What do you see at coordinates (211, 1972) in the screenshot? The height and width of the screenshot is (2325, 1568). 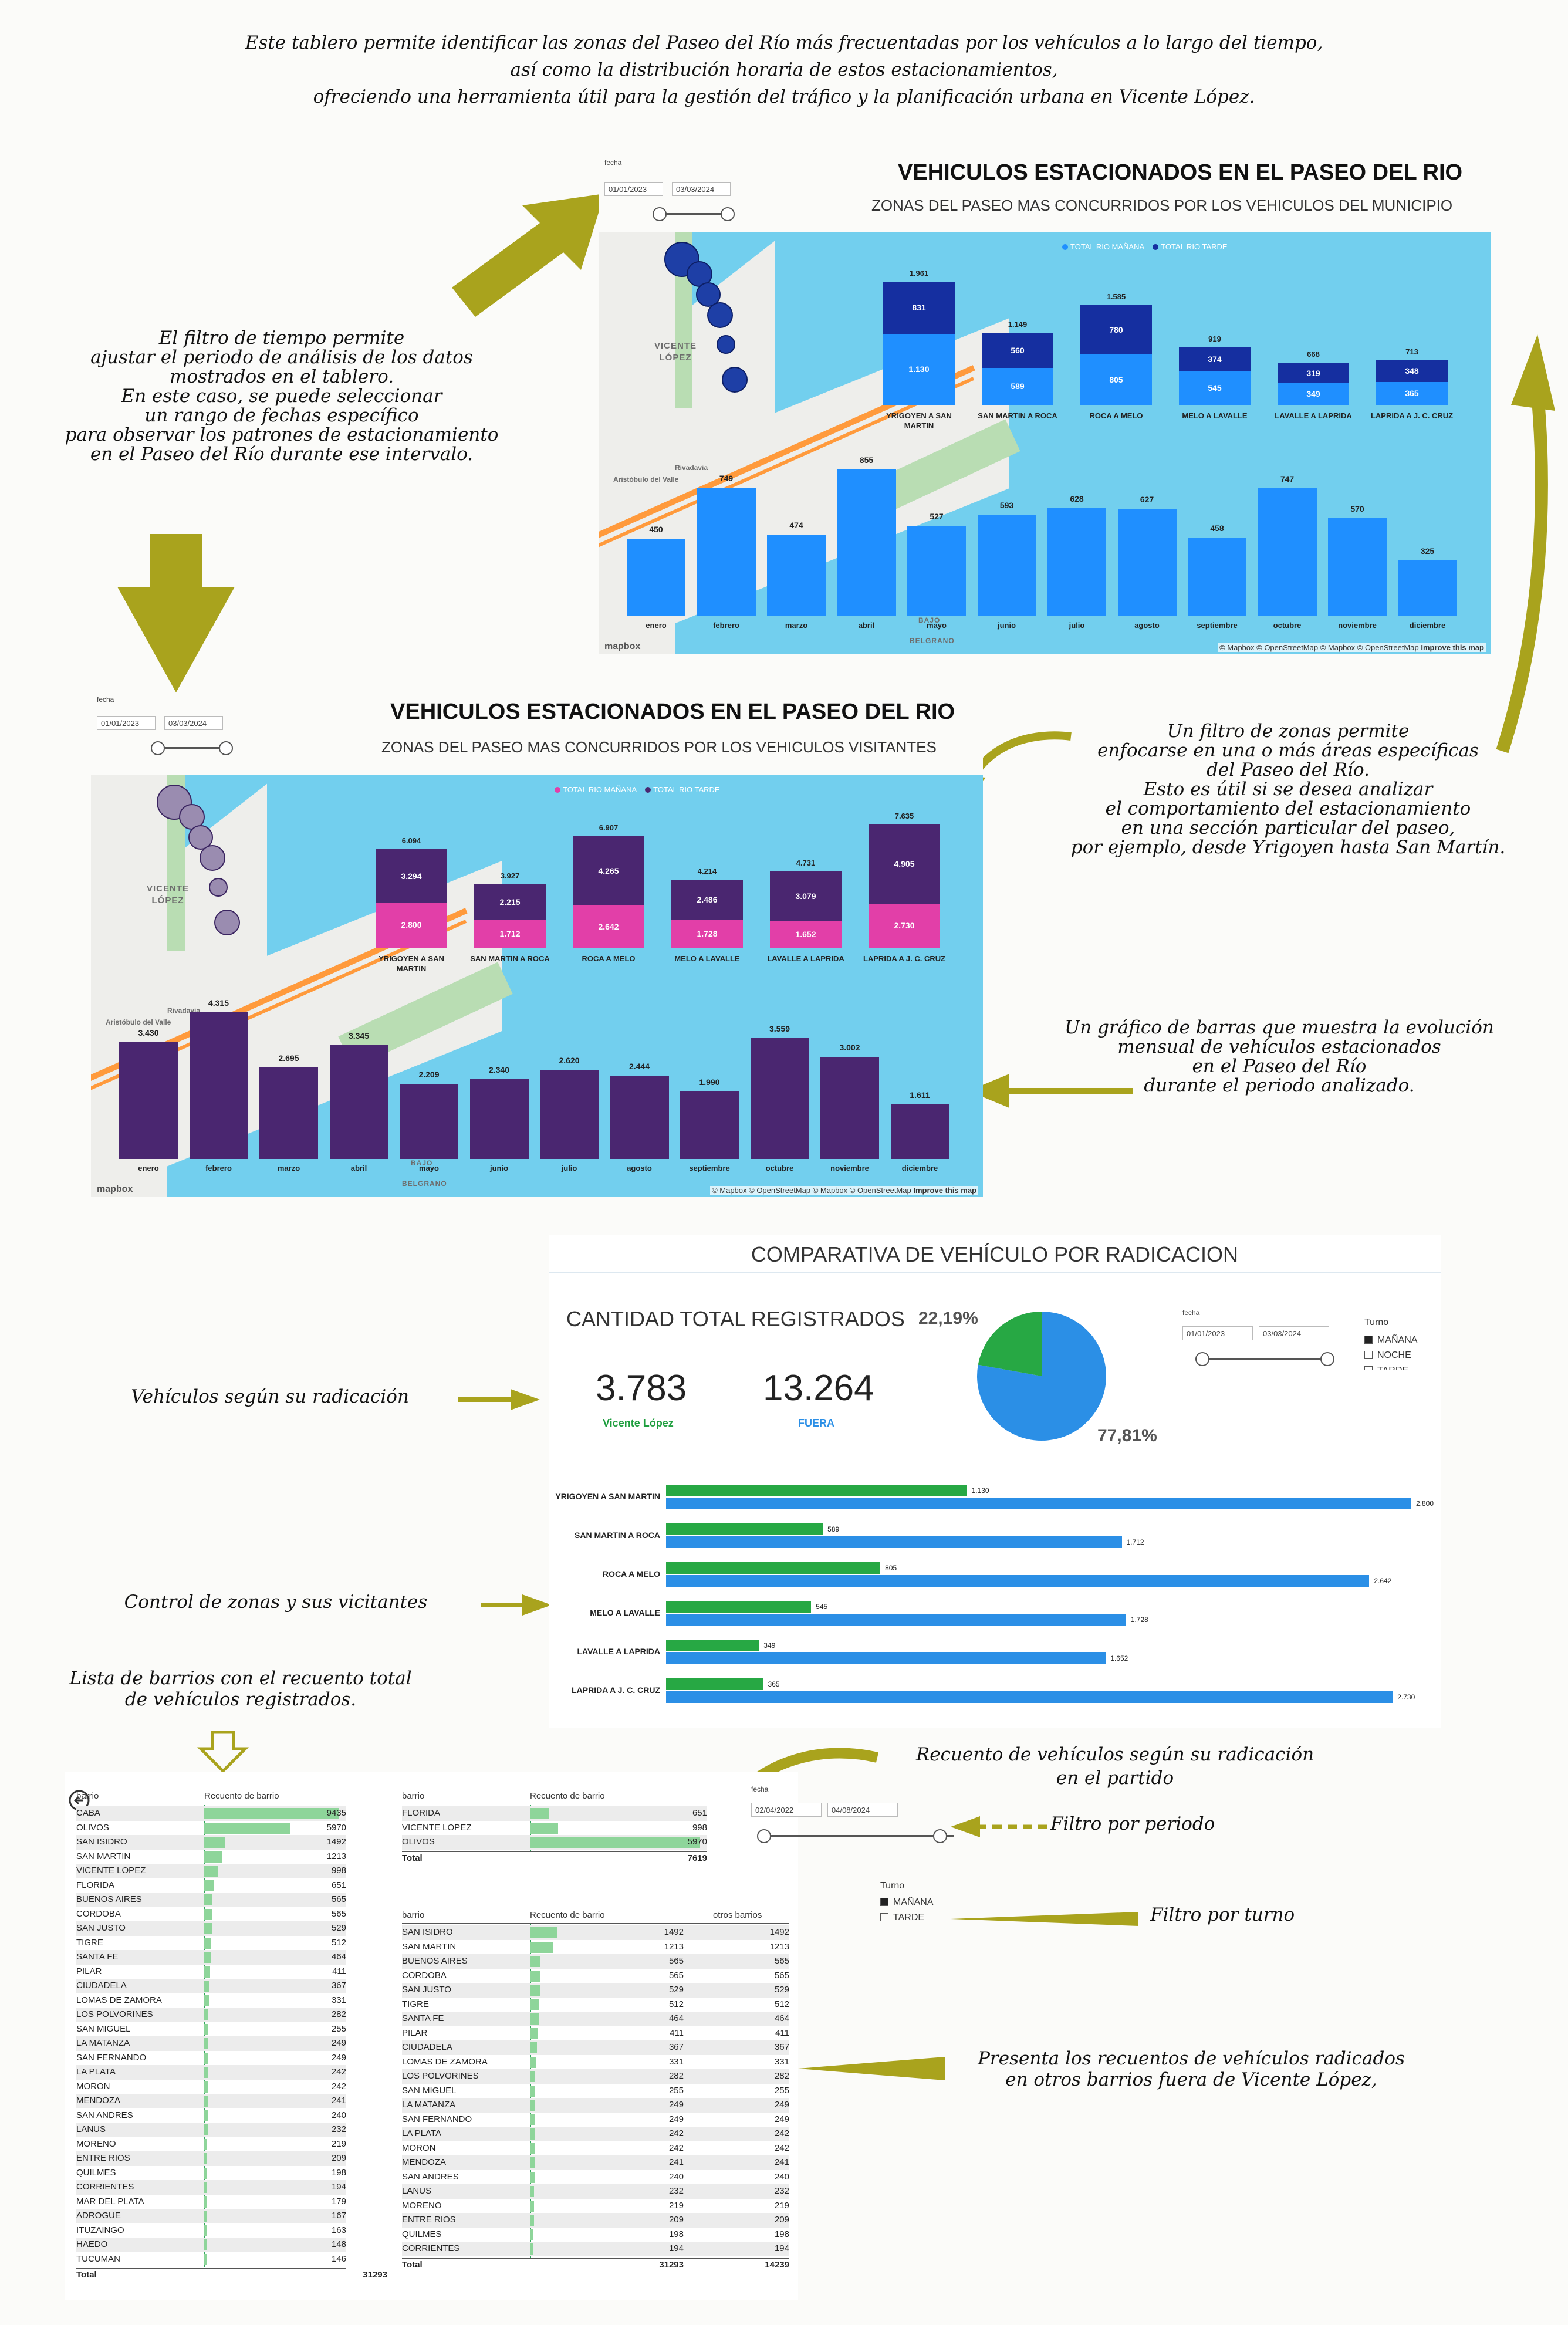 I see `table-row: PILAR 411` at bounding box center [211, 1972].